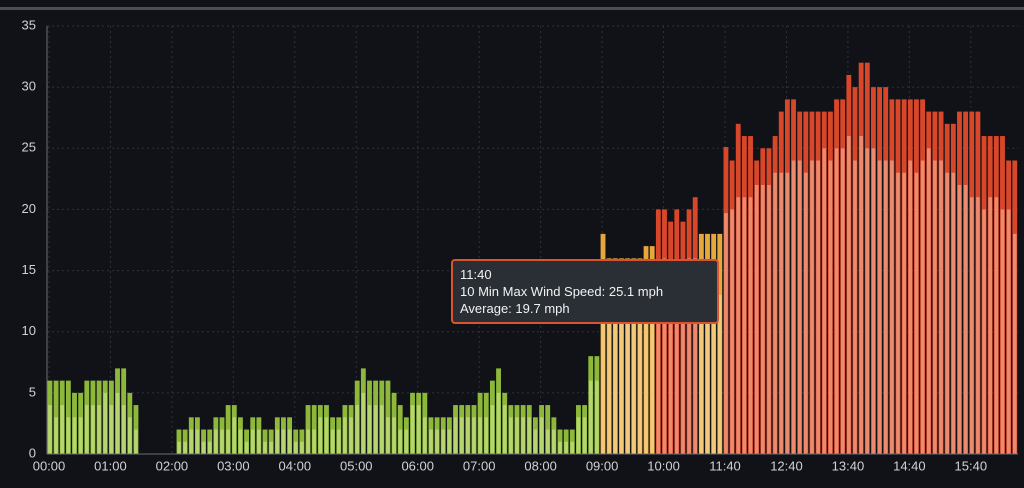 The width and height of the screenshot is (1024, 488). Describe the element at coordinates (540, 465) in the screenshot. I see `x-tick-label: 08:00` at that location.